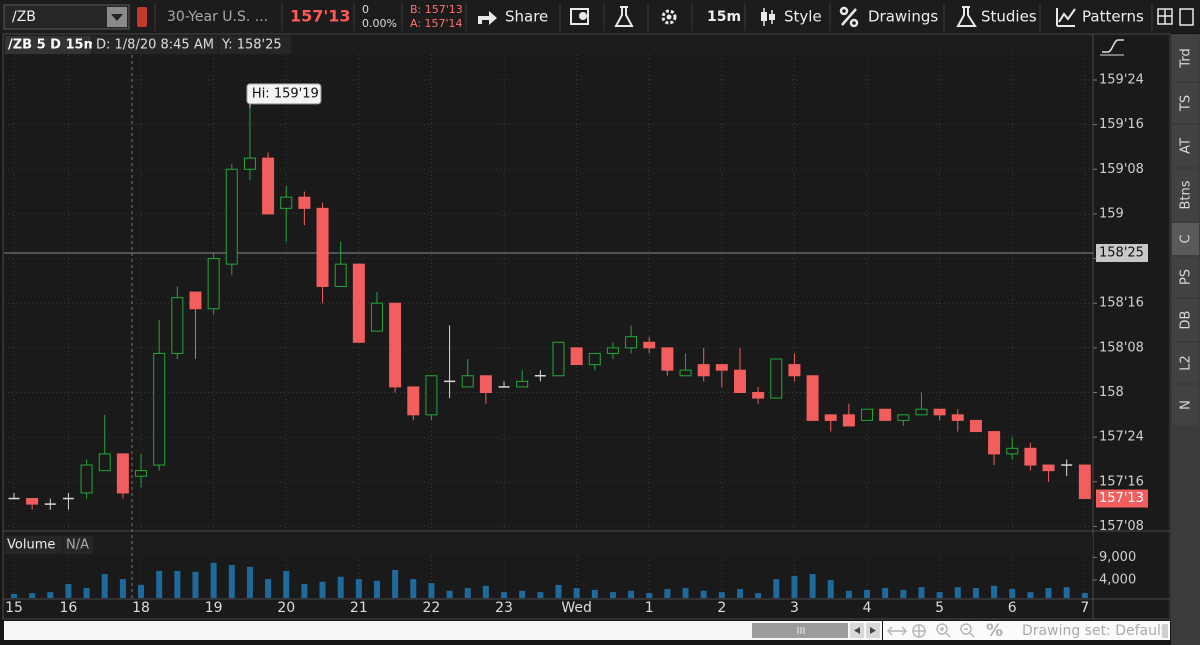 The image size is (1200, 645). What do you see at coordinates (624, 16) in the screenshot?
I see `flask-icon` at bounding box center [624, 16].